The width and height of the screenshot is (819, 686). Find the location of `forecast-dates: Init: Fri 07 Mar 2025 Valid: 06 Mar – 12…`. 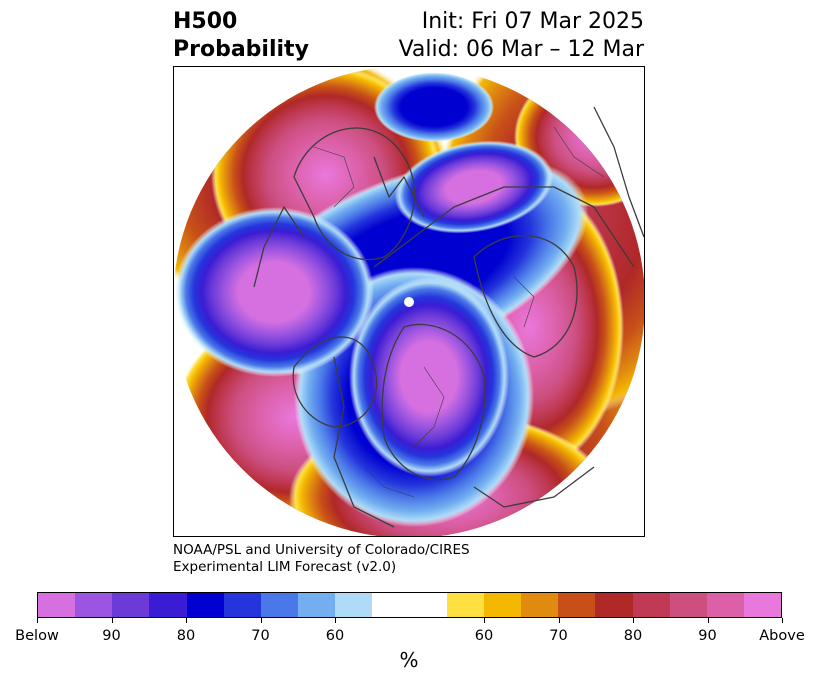

forecast-dates: Init: Fri 07 Mar 2025 Valid: 06 Mar – 12… is located at coordinates (521, 36).